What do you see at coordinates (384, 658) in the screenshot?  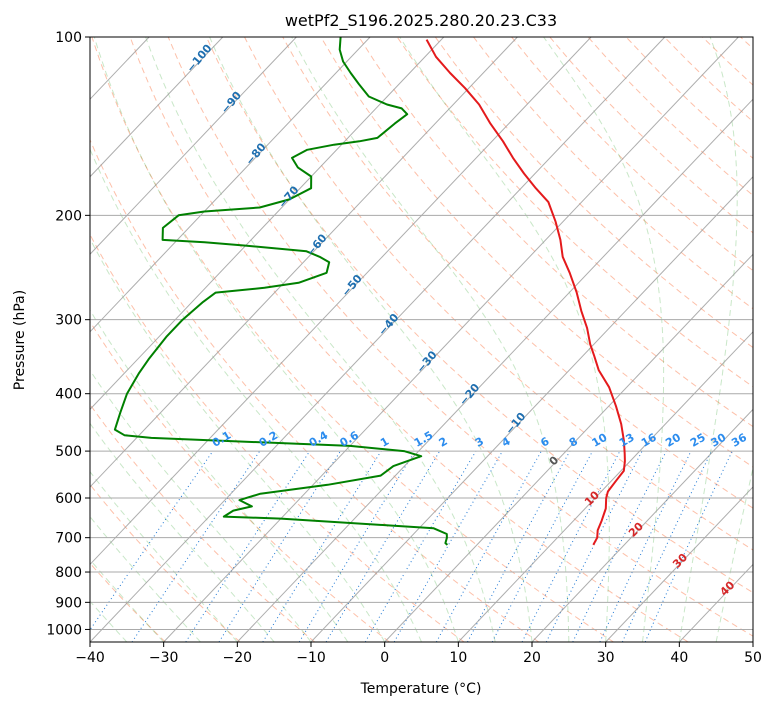 I see `x-tick-label: 0` at bounding box center [384, 658].